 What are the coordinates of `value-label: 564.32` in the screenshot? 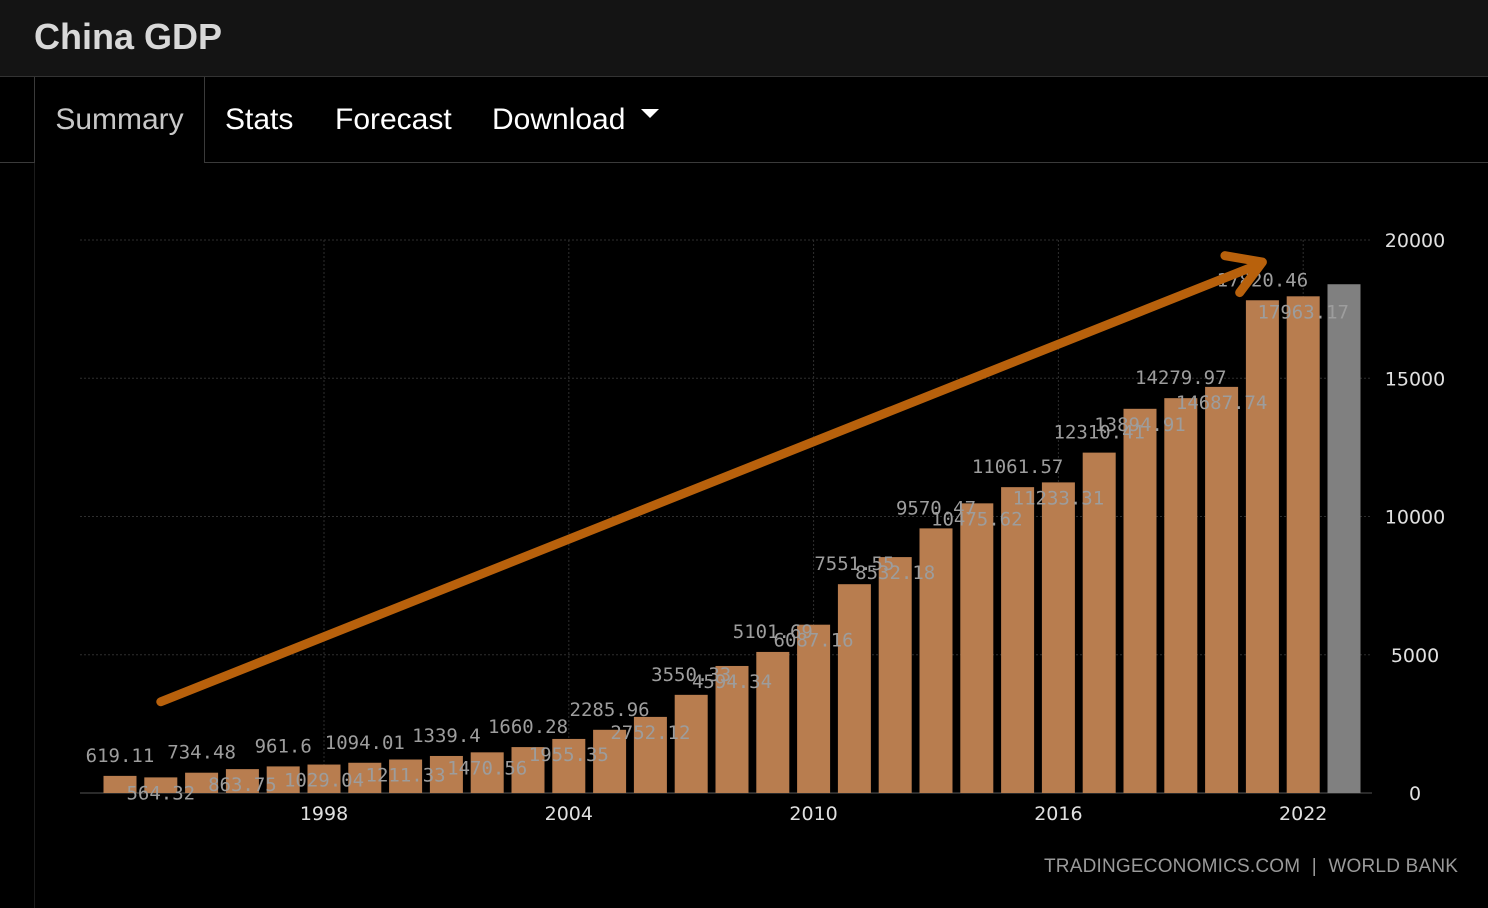 It's located at (160, 793).